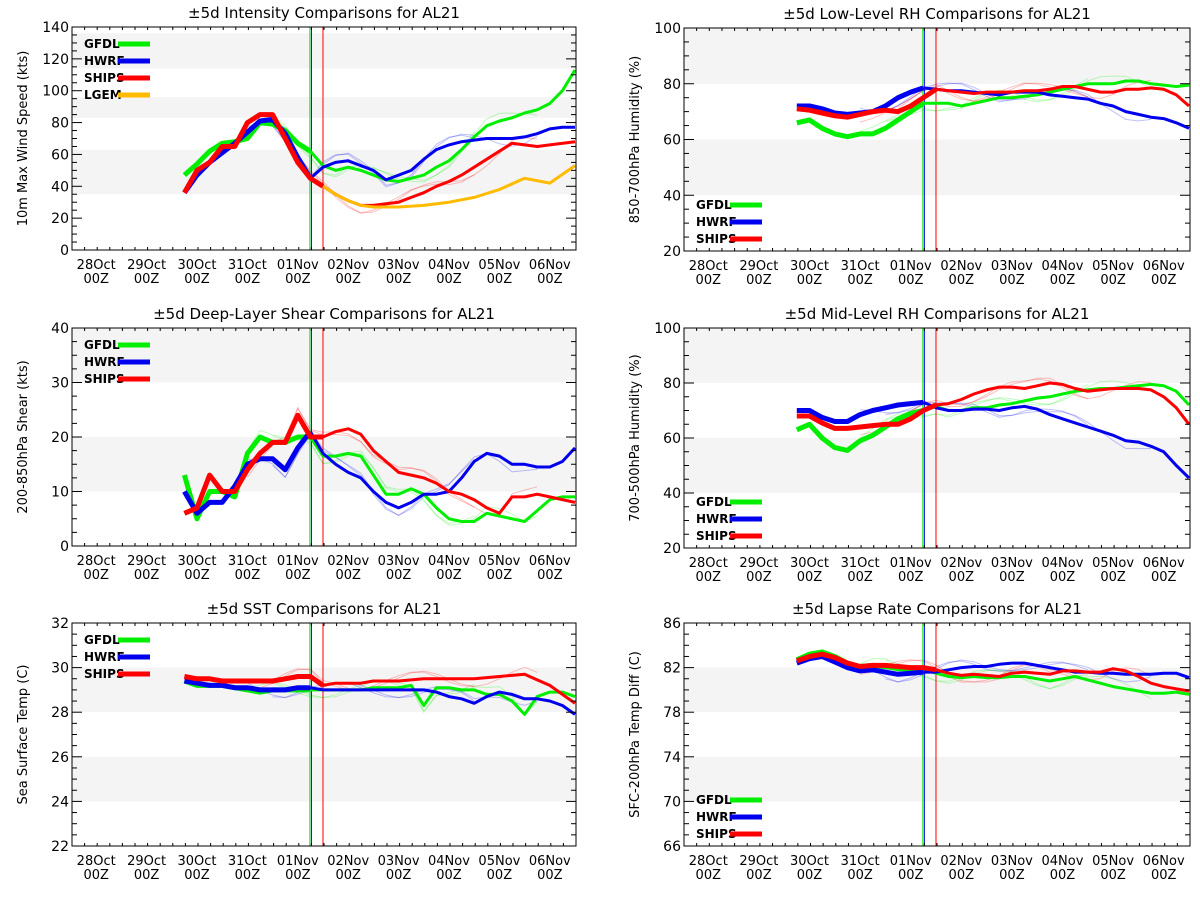 Image resolution: width=1200 pixels, height=904 pixels. What do you see at coordinates (635, 437) in the screenshot?
I see `y-axis-label: 700-500hPa Humidity (%)` at bounding box center [635, 437].